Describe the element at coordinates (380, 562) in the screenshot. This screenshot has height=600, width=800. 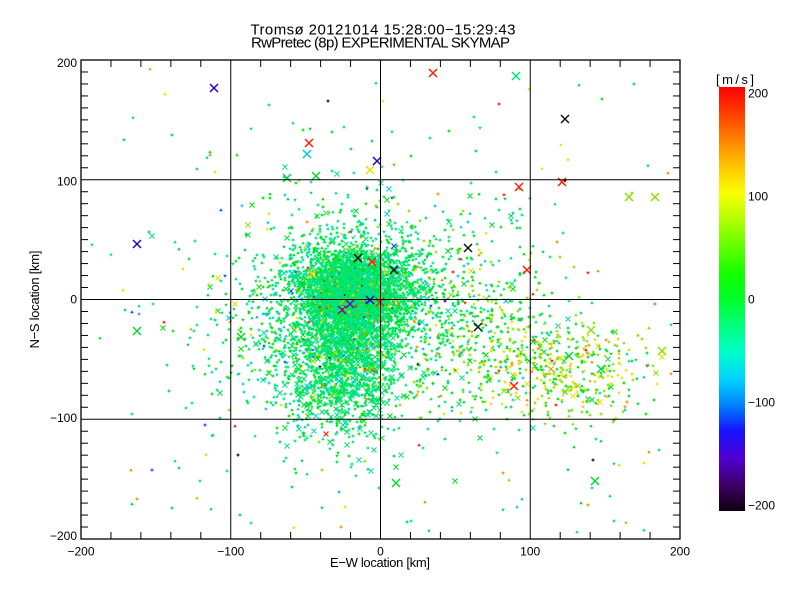
I see `svg-text: E−W location [km]` at that location.